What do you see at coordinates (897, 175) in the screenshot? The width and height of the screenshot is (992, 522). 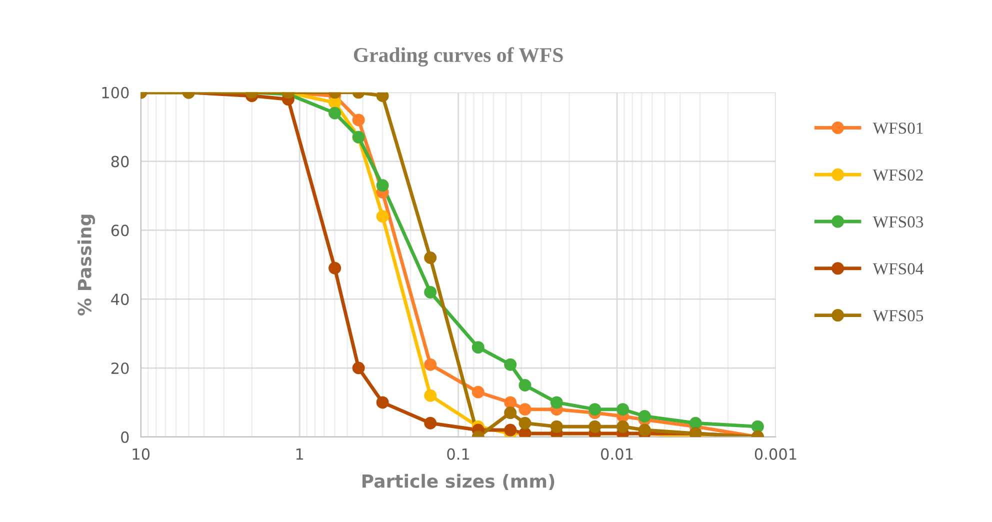 I see `legend-label: WFS02` at bounding box center [897, 175].